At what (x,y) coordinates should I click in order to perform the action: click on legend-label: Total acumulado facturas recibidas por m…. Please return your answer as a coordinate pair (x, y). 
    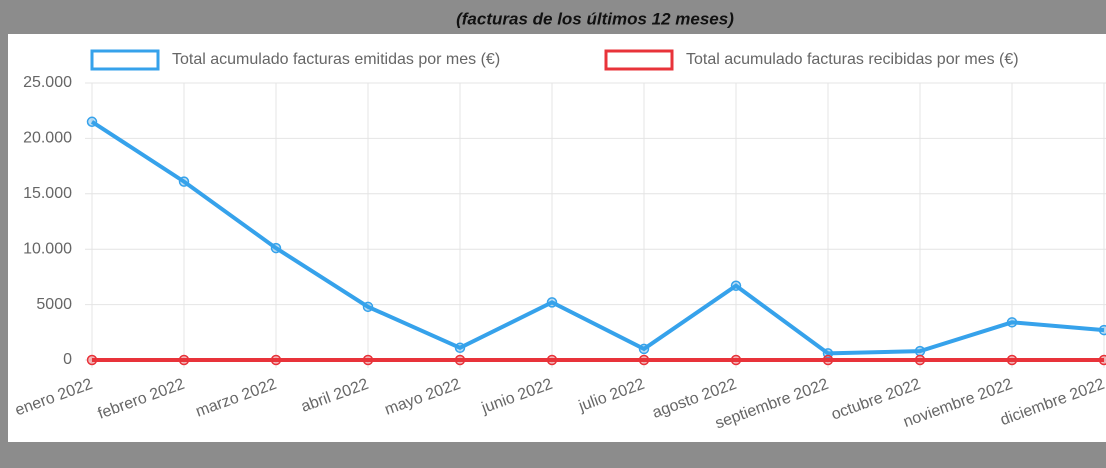
    Looking at the image, I should click on (852, 59).